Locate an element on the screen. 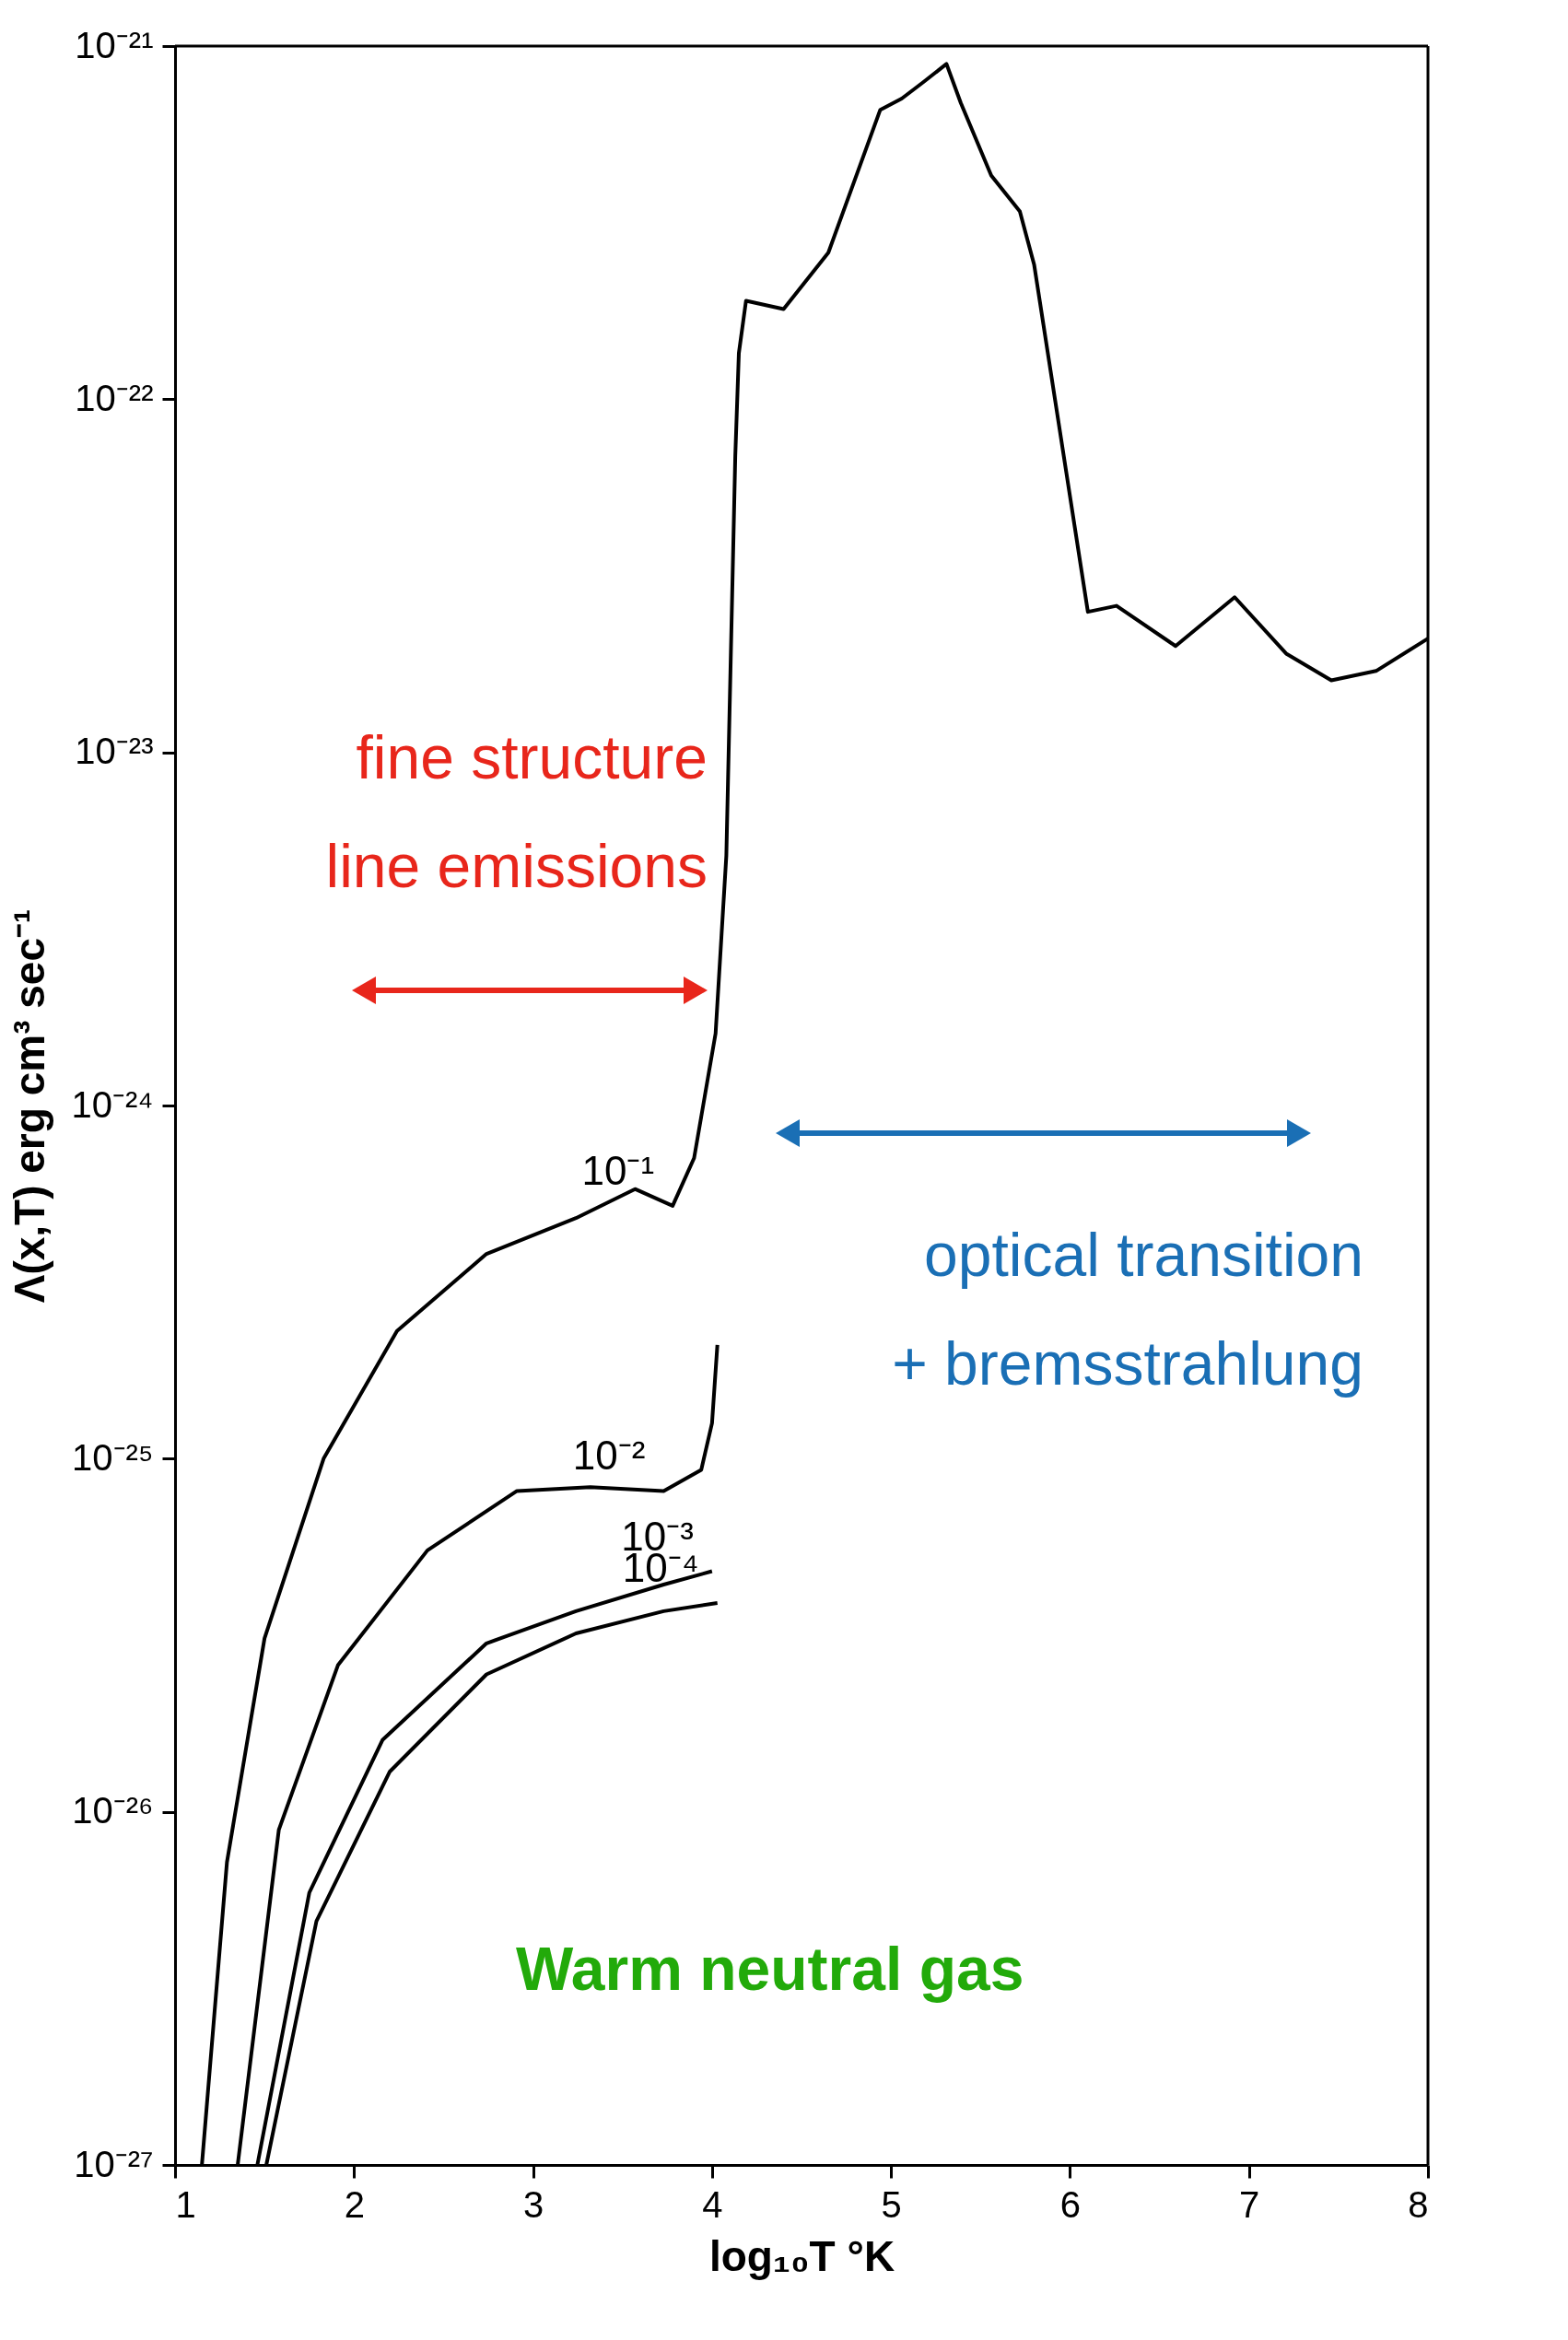  series-label: 10⁻² is located at coordinates (609, 1456).